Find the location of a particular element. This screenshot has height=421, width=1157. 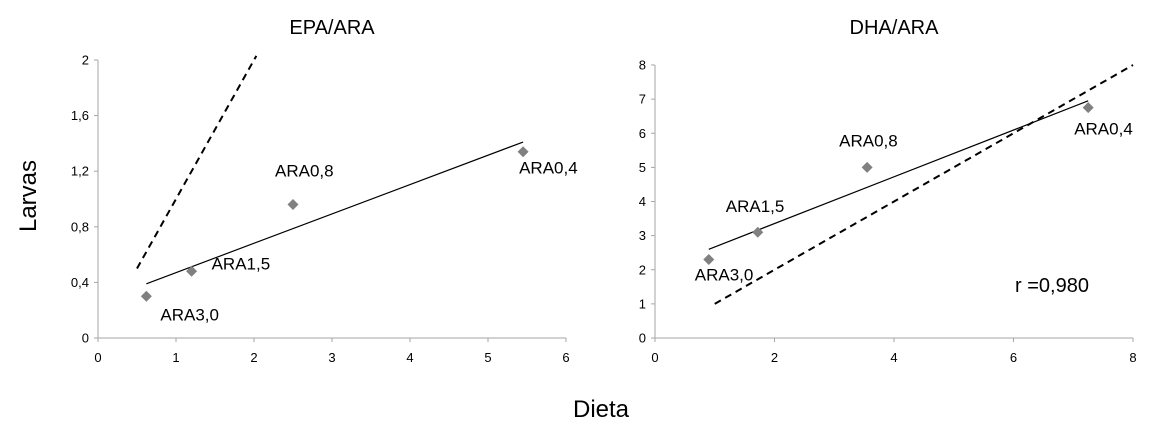

y-tick-label: 4 is located at coordinates (642, 201).